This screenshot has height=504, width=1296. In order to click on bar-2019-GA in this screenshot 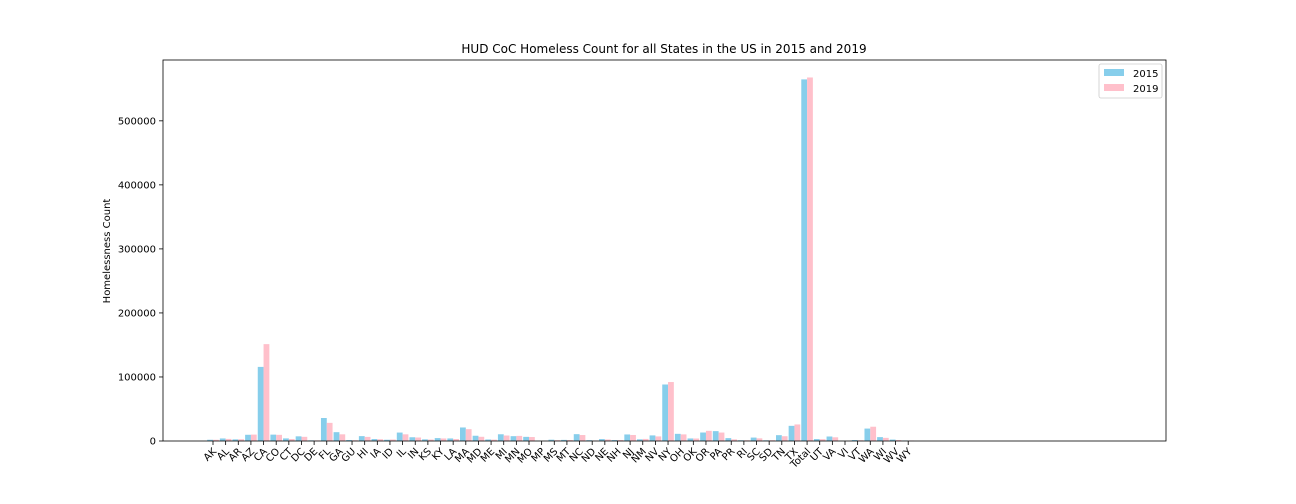, I will do `click(342, 437)`.